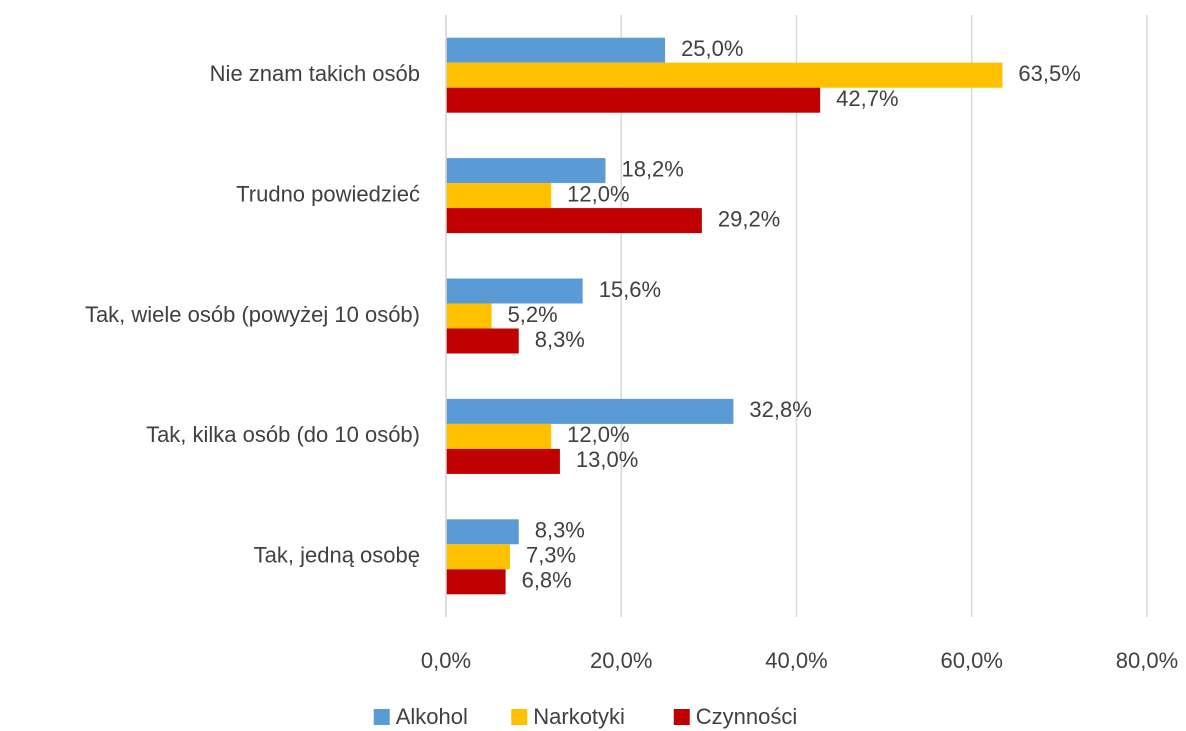  I want to click on legend-label: Alkohol, so click(432, 716).